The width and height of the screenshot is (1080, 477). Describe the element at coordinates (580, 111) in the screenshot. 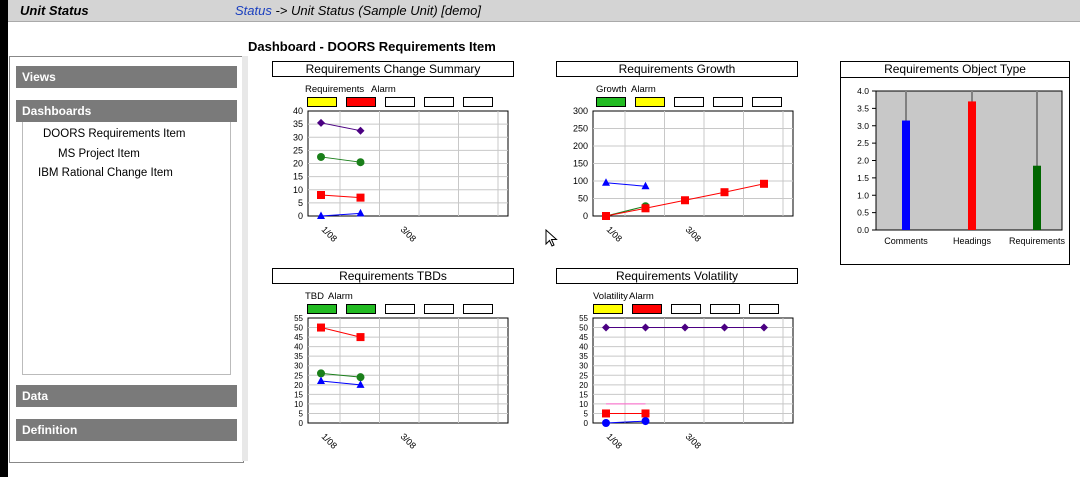

I see `y-tick-label: 300` at that location.